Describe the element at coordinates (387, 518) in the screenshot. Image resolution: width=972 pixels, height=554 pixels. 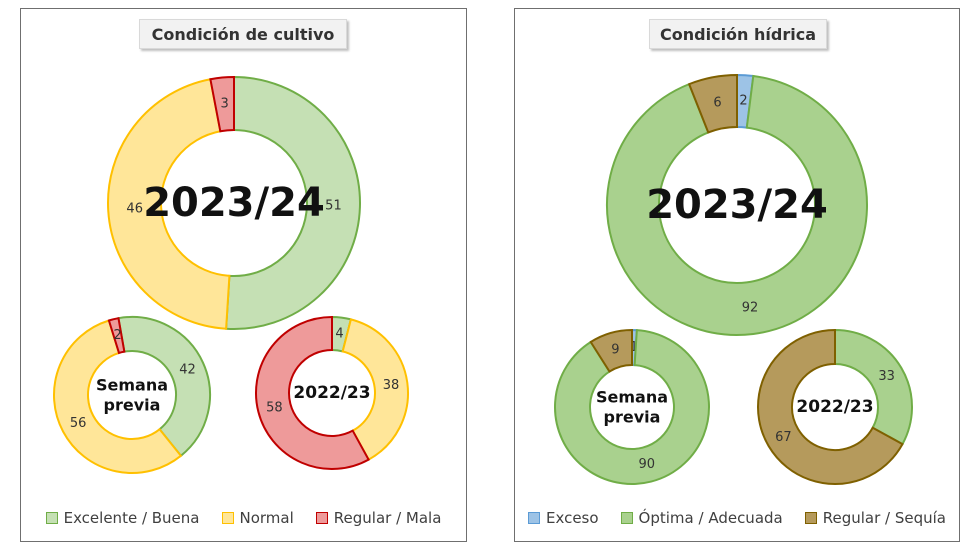
I see `legend-label: Regular / Mala` at that location.